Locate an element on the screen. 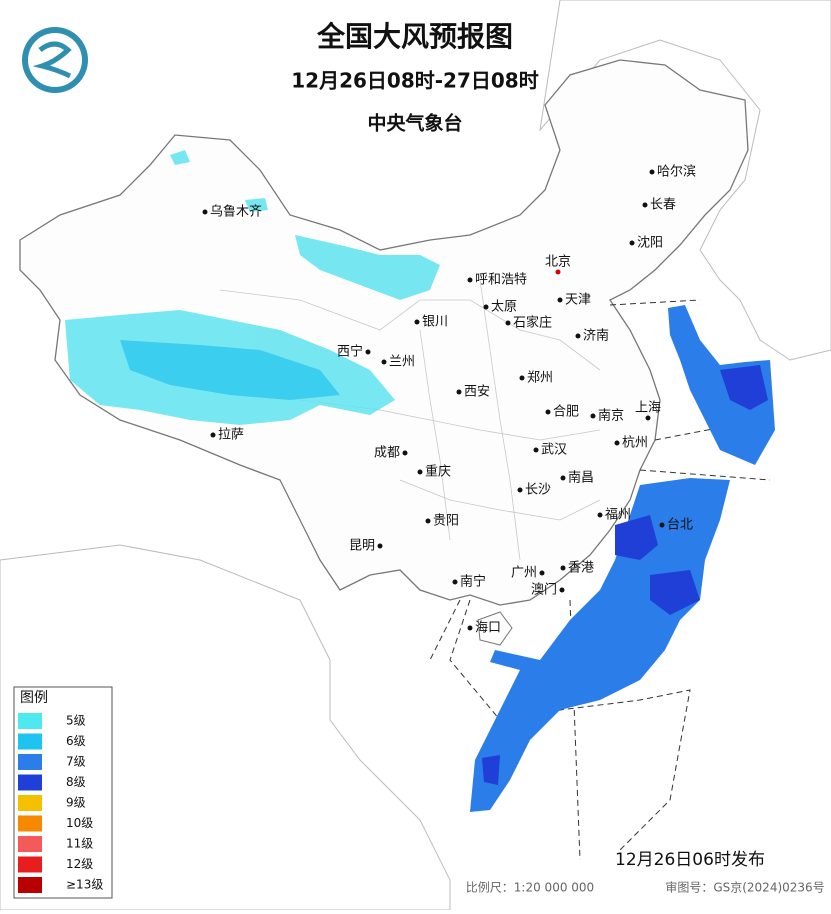  city-label: 南宁 is located at coordinates (473, 582).